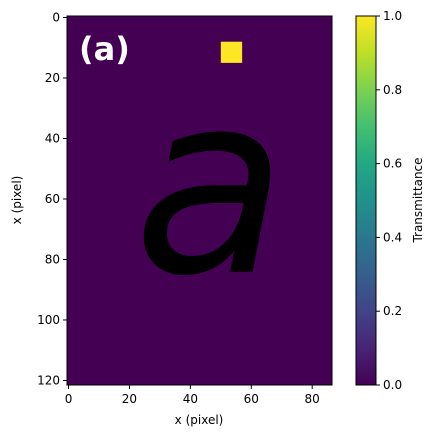 The width and height of the screenshot is (435, 438). I want to click on colorbar: 0.0 0.2 0.4 0.6 0.8 1.0 Transmittance, so click(390, 200).